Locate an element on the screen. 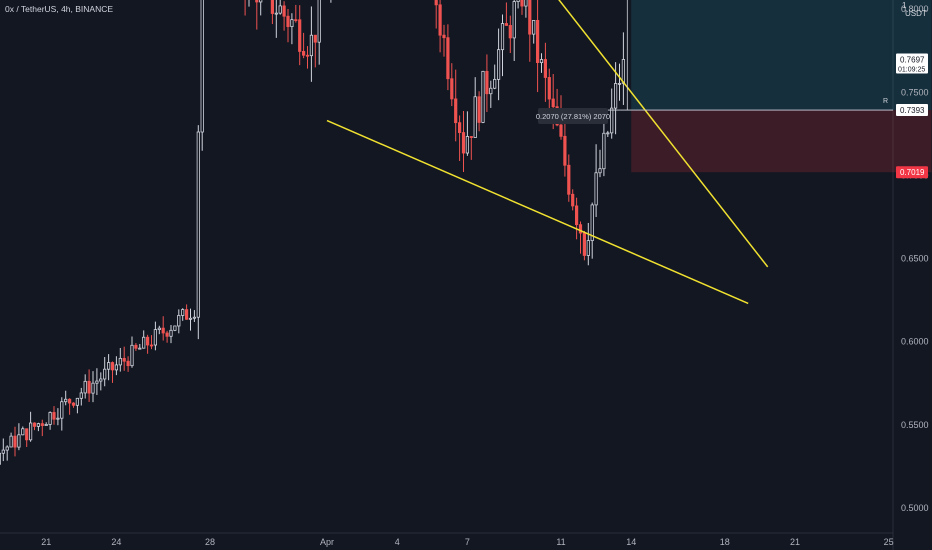 The width and height of the screenshot is (932, 550). time-axis: 17212428Apr47111418212528 is located at coordinates (466, 542).